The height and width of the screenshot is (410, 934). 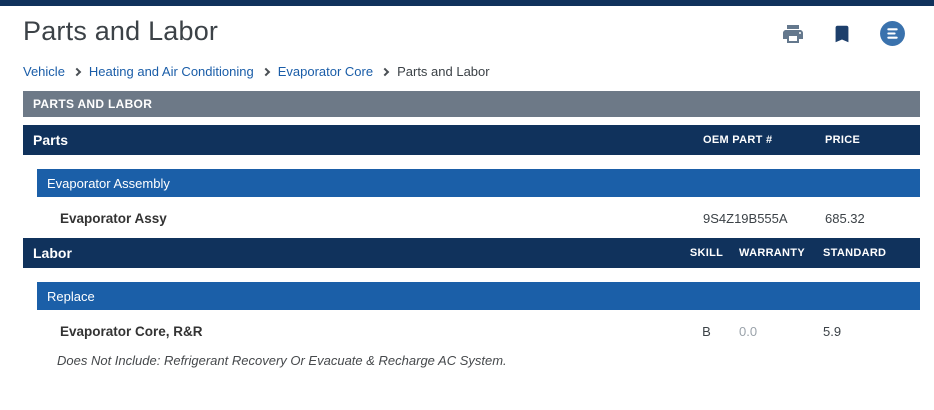 What do you see at coordinates (471, 217) in the screenshot?
I see `part-row-evaporator-assy: Evaporator Assy 9S4Z19B555A 685.32` at bounding box center [471, 217].